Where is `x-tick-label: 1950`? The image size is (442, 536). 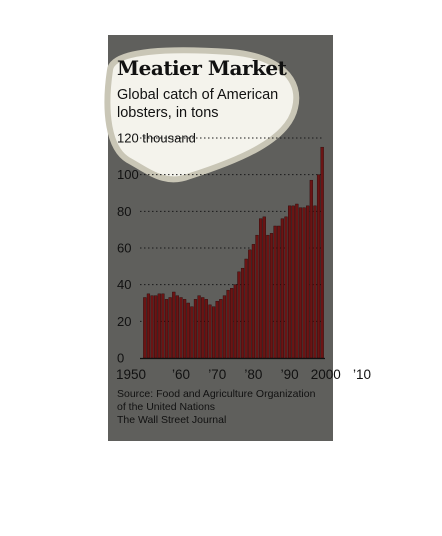 x-tick-label: 1950 is located at coordinates (131, 374).